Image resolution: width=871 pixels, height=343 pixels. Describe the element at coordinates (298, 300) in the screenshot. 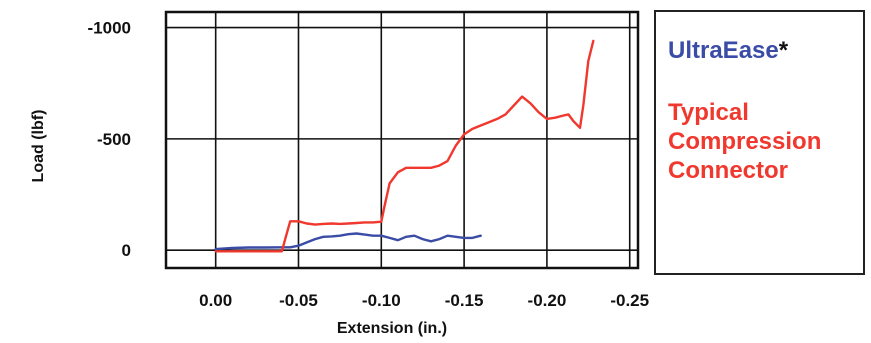

I see `x-tick-label: -0.05` at that location.